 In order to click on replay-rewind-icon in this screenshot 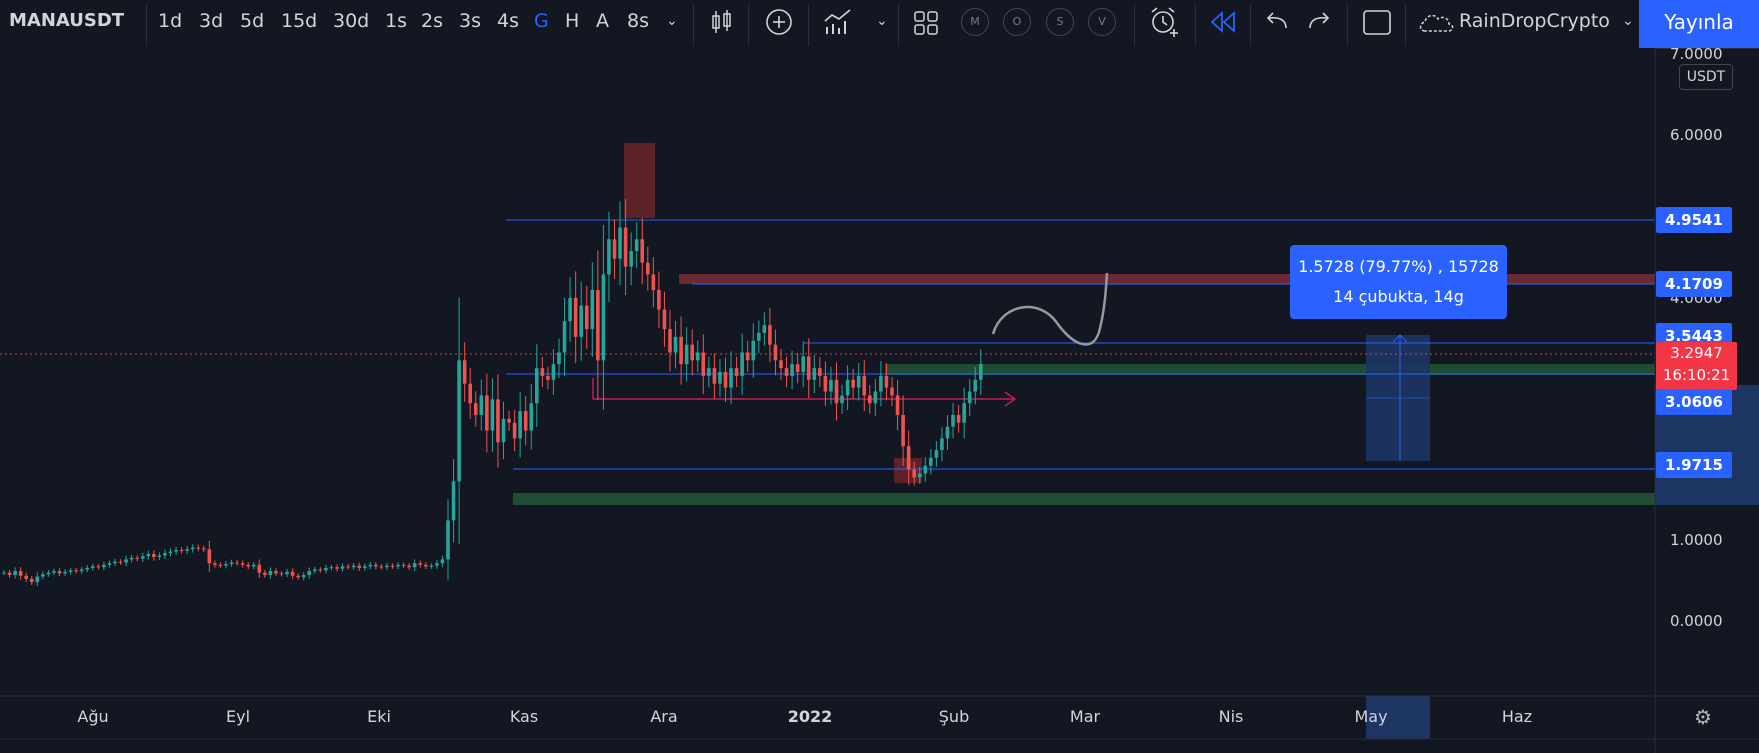, I will do `click(1223, 22)`.